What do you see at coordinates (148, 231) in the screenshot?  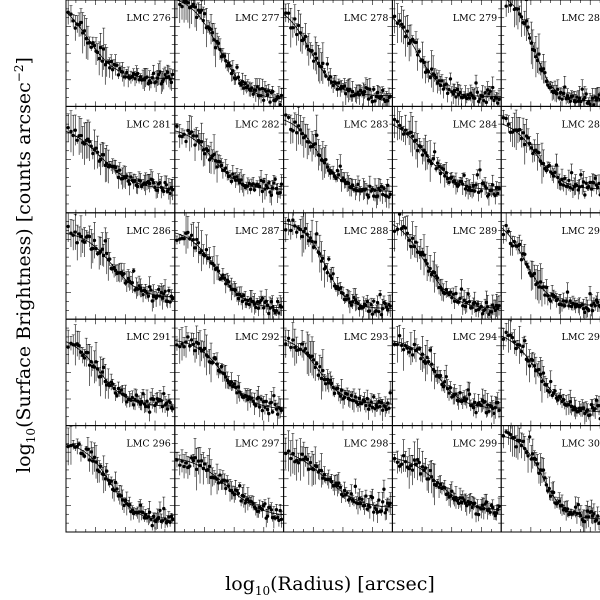 I see `panel-label: LMC 286` at bounding box center [148, 231].